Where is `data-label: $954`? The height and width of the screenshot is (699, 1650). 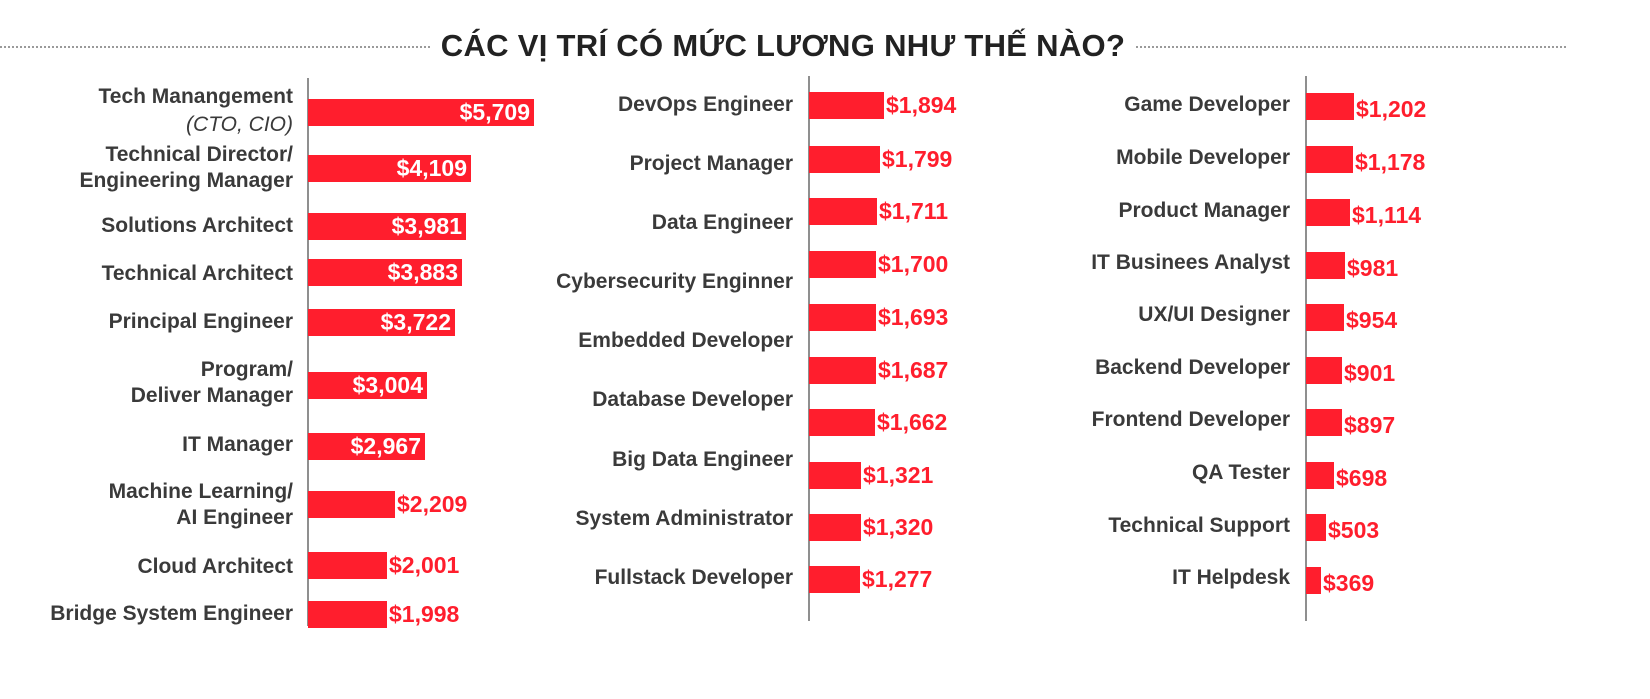 data-label: $954 is located at coordinates (1372, 320).